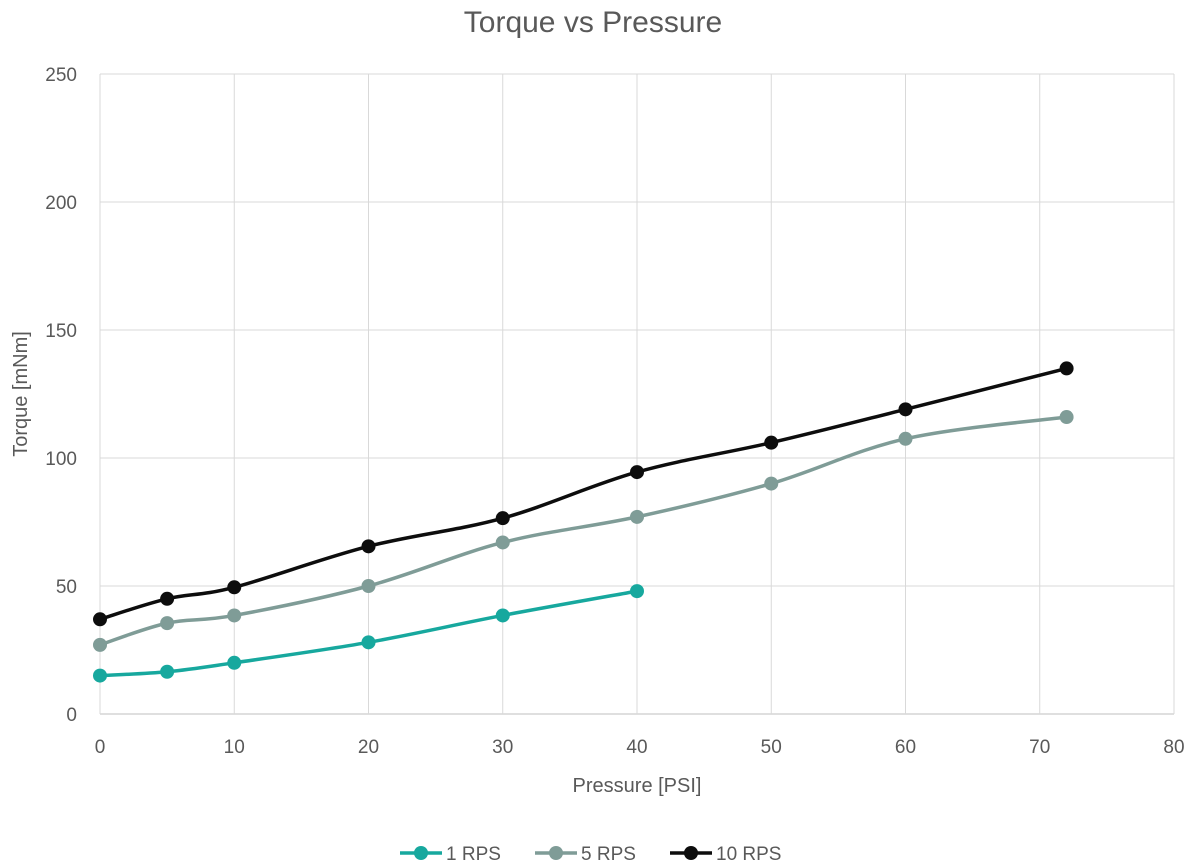 The width and height of the screenshot is (1202, 867). What do you see at coordinates (748, 854) in the screenshot?
I see `legend-label-10-rps: 10 RPS` at bounding box center [748, 854].